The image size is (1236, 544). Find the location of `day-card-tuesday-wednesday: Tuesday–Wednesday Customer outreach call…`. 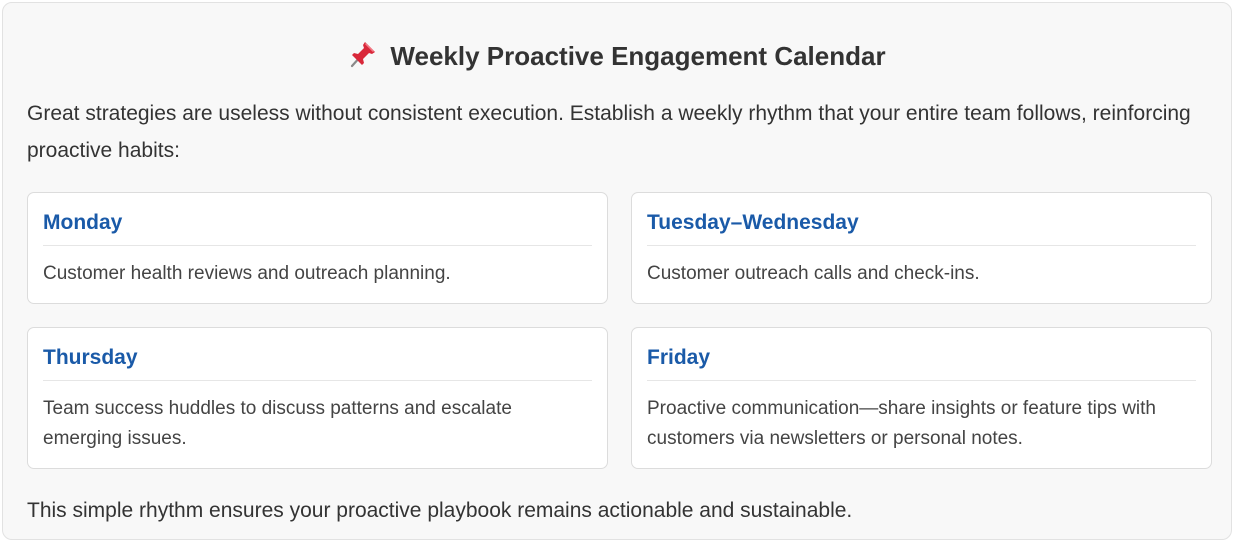

day-card-tuesday-wednesday: Tuesday–Wednesday Customer outreach call… is located at coordinates (921, 248).